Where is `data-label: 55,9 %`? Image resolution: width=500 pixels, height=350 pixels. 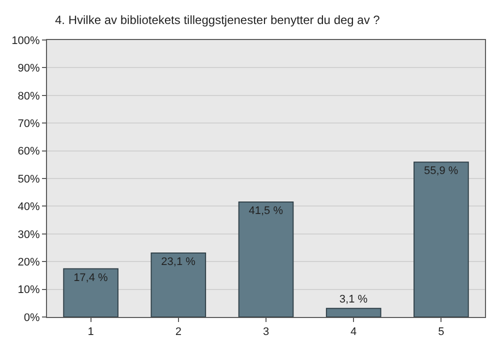
data-label: 55,9 % is located at coordinates (441, 171).